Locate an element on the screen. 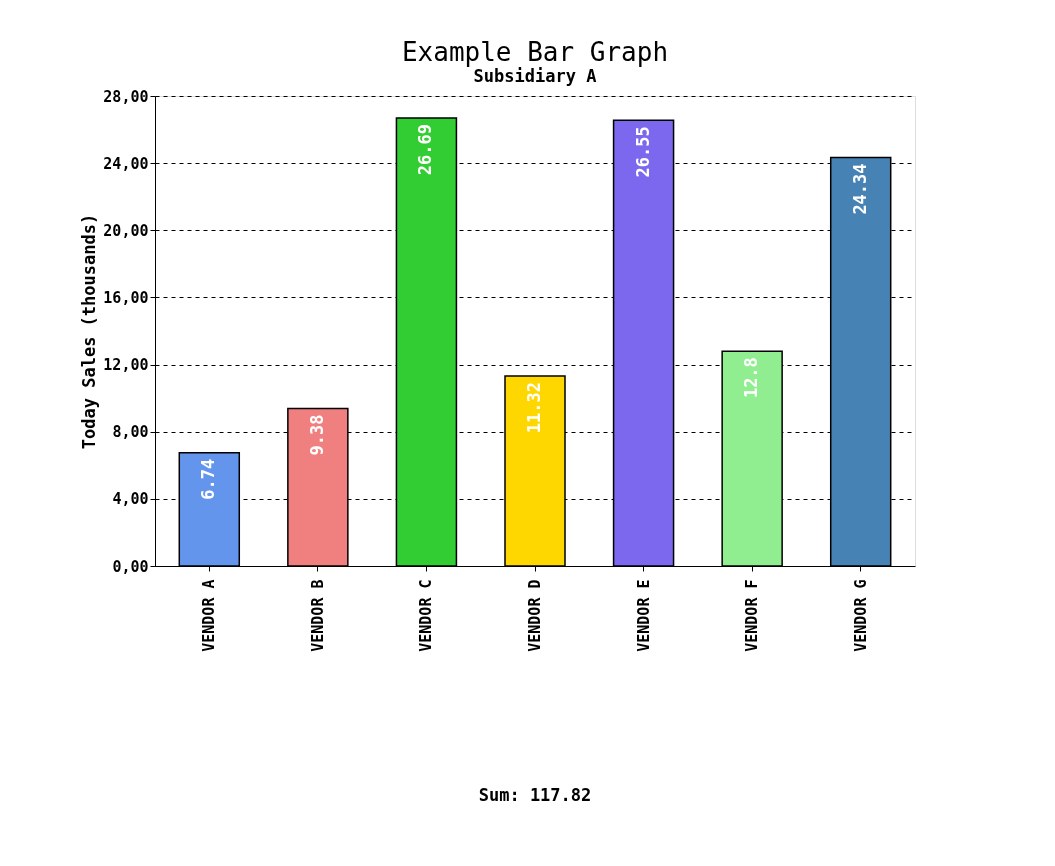 The image size is (1055, 866). data-label: 9.38 is located at coordinates (316, 435).